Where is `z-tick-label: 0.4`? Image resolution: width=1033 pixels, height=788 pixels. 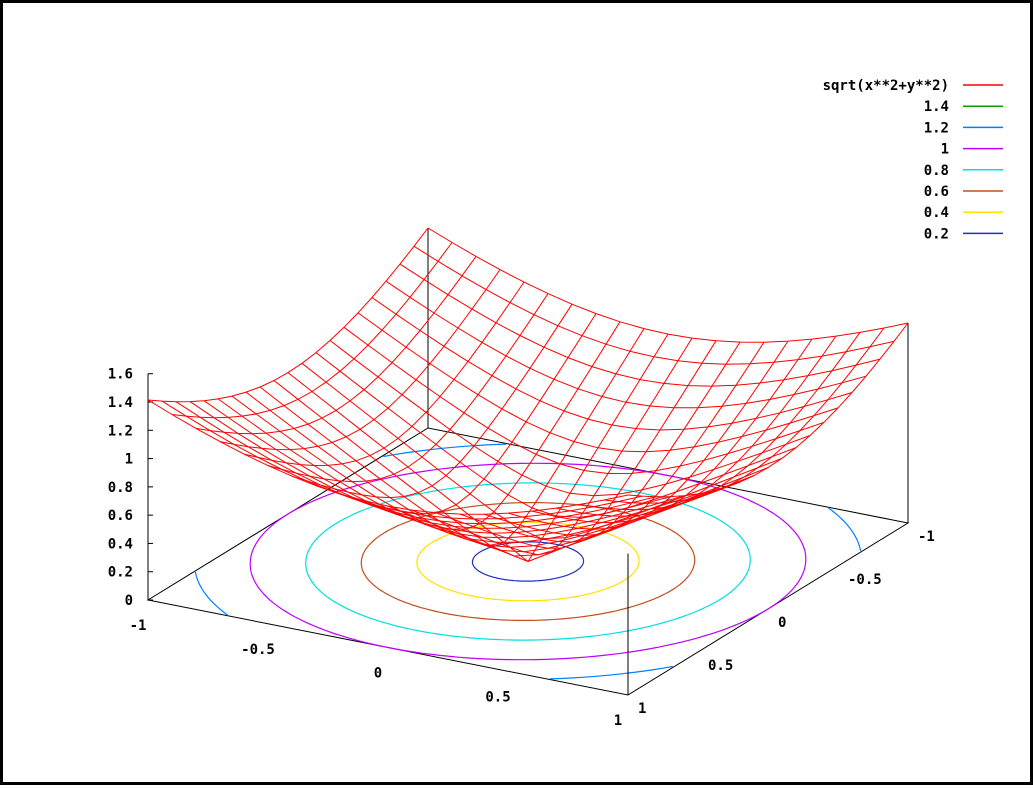
z-tick-label: 0.4 is located at coordinates (120, 544).